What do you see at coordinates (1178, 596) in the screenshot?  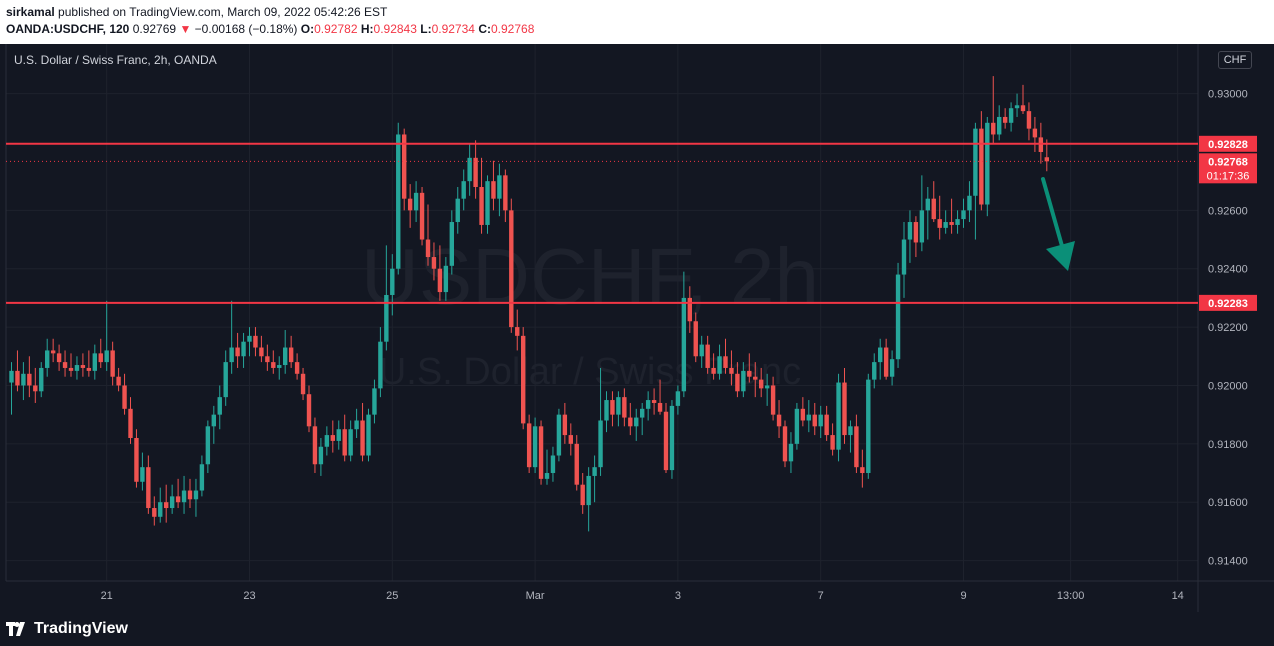 I see `time-tick-label: 14` at bounding box center [1178, 596].